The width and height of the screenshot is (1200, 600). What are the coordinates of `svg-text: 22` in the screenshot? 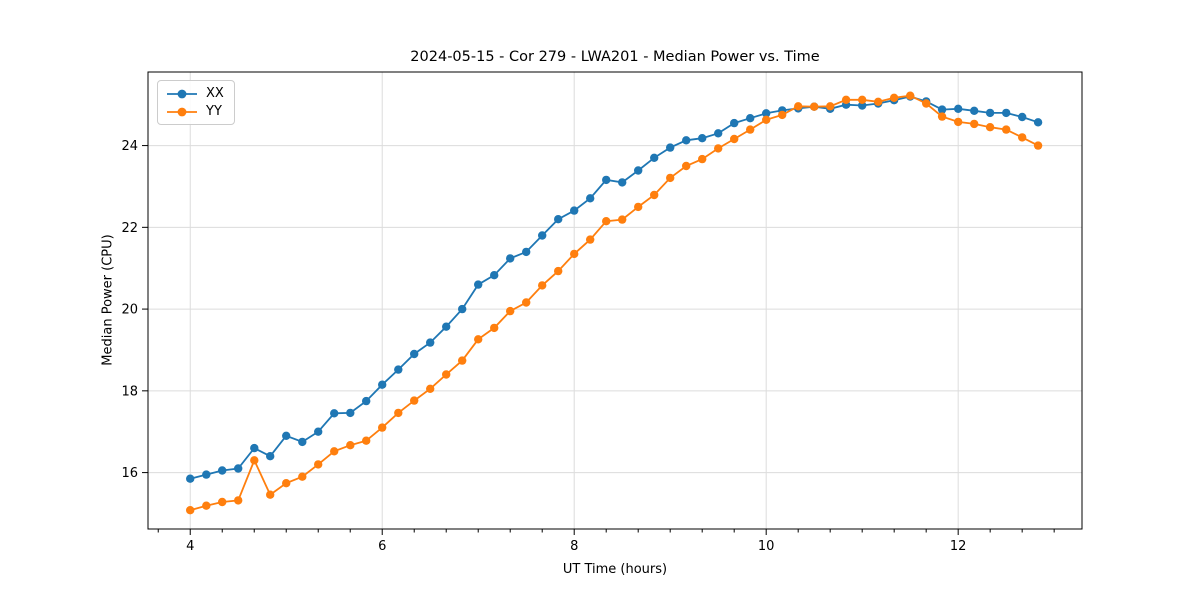 It's located at (129, 228).